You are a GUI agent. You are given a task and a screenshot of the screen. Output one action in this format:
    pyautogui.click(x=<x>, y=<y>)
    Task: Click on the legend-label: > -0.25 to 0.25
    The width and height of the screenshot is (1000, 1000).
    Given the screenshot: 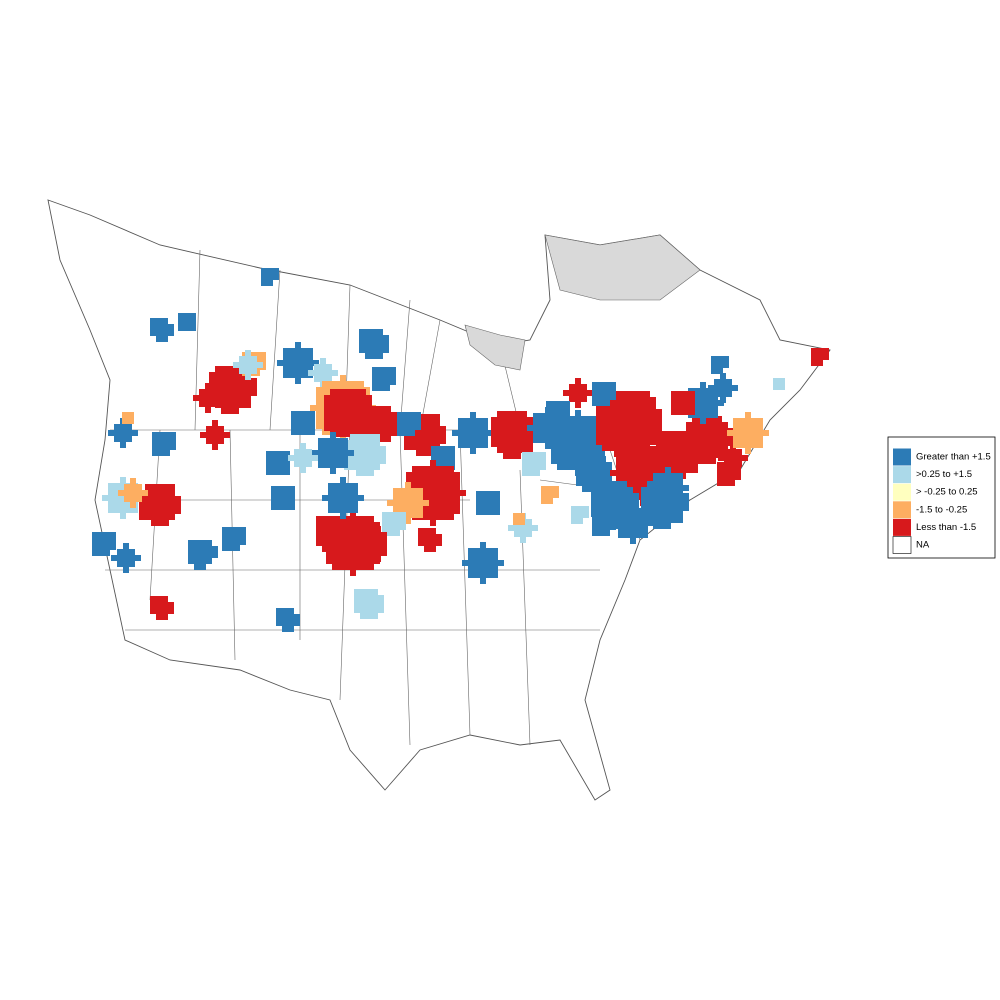 What is the action you would take?
    pyautogui.click(x=947, y=492)
    